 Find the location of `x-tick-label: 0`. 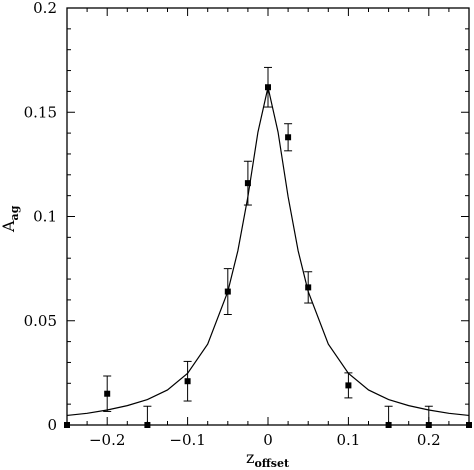

x-tick-label: 0 is located at coordinates (268, 440).